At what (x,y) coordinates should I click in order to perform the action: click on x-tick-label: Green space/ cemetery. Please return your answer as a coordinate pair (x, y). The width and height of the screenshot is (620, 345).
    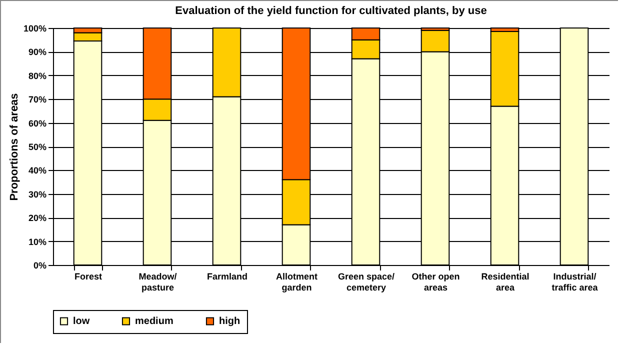
    Looking at the image, I should click on (367, 282).